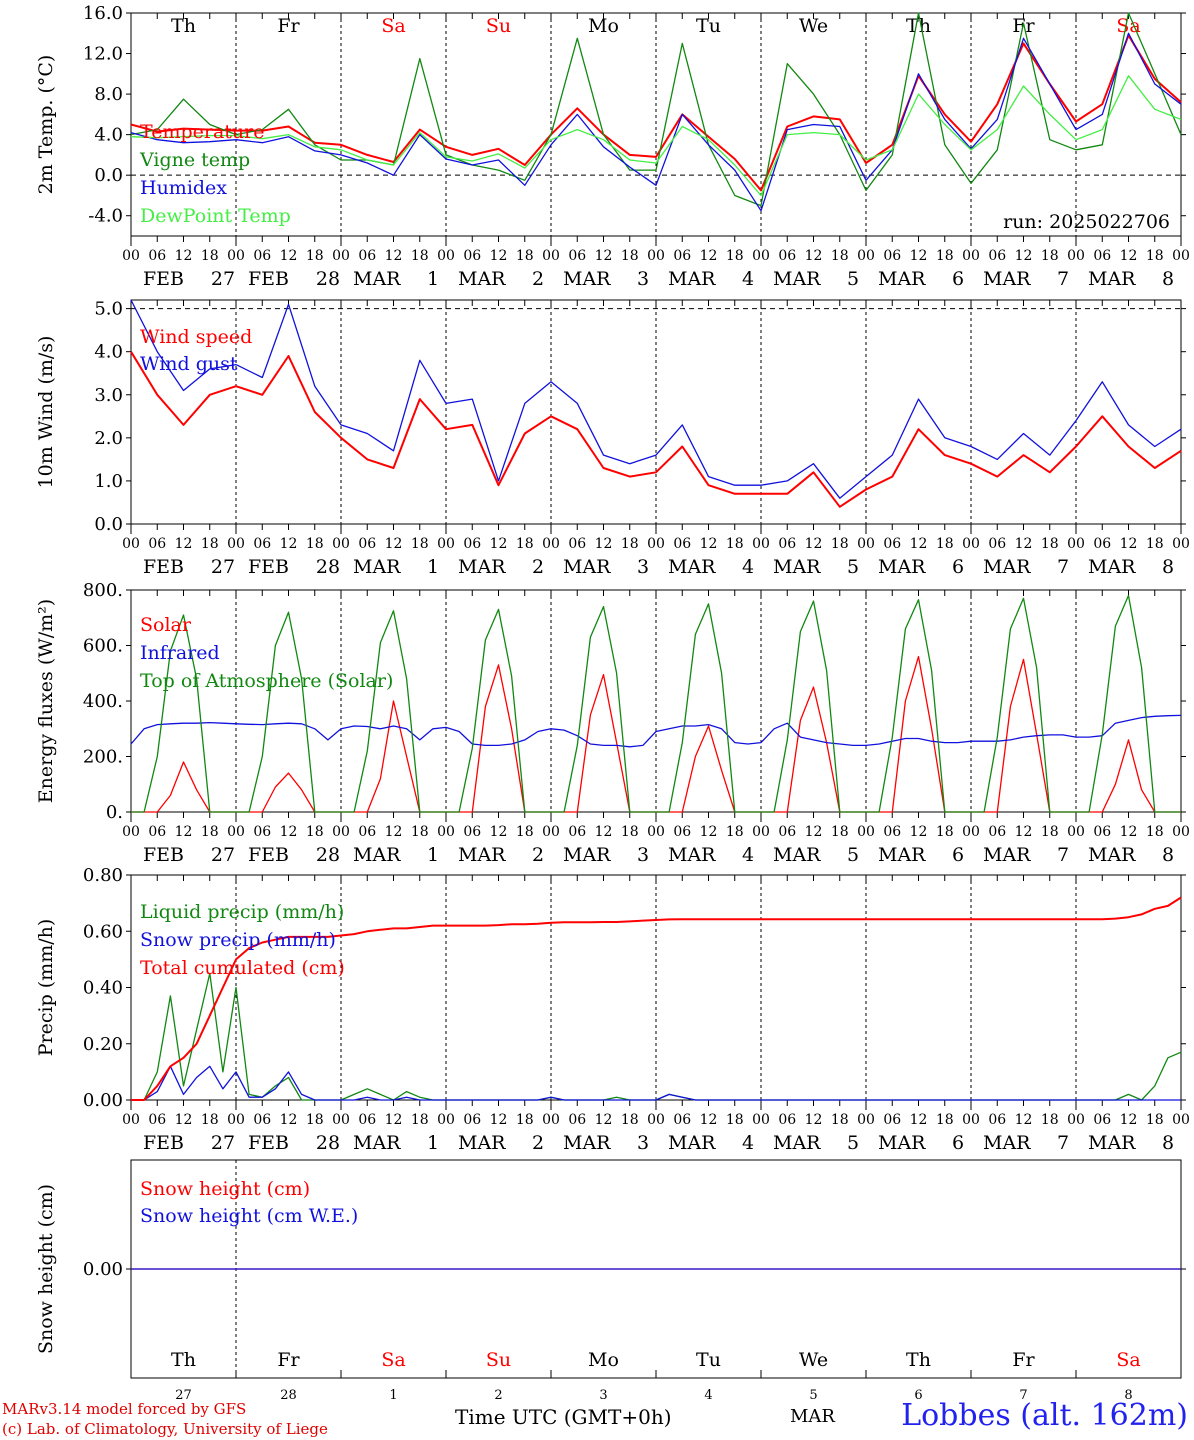  I want to click on y-tick-label: 0.00, so click(103, 1100).